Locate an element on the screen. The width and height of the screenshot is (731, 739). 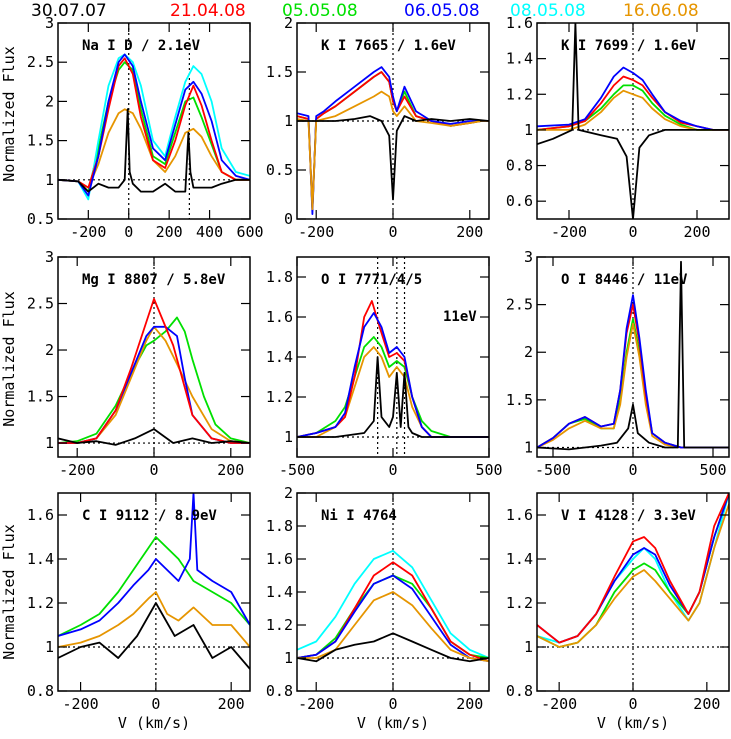
legend-date-3: 05.05.08 is located at coordinates (320, 11).